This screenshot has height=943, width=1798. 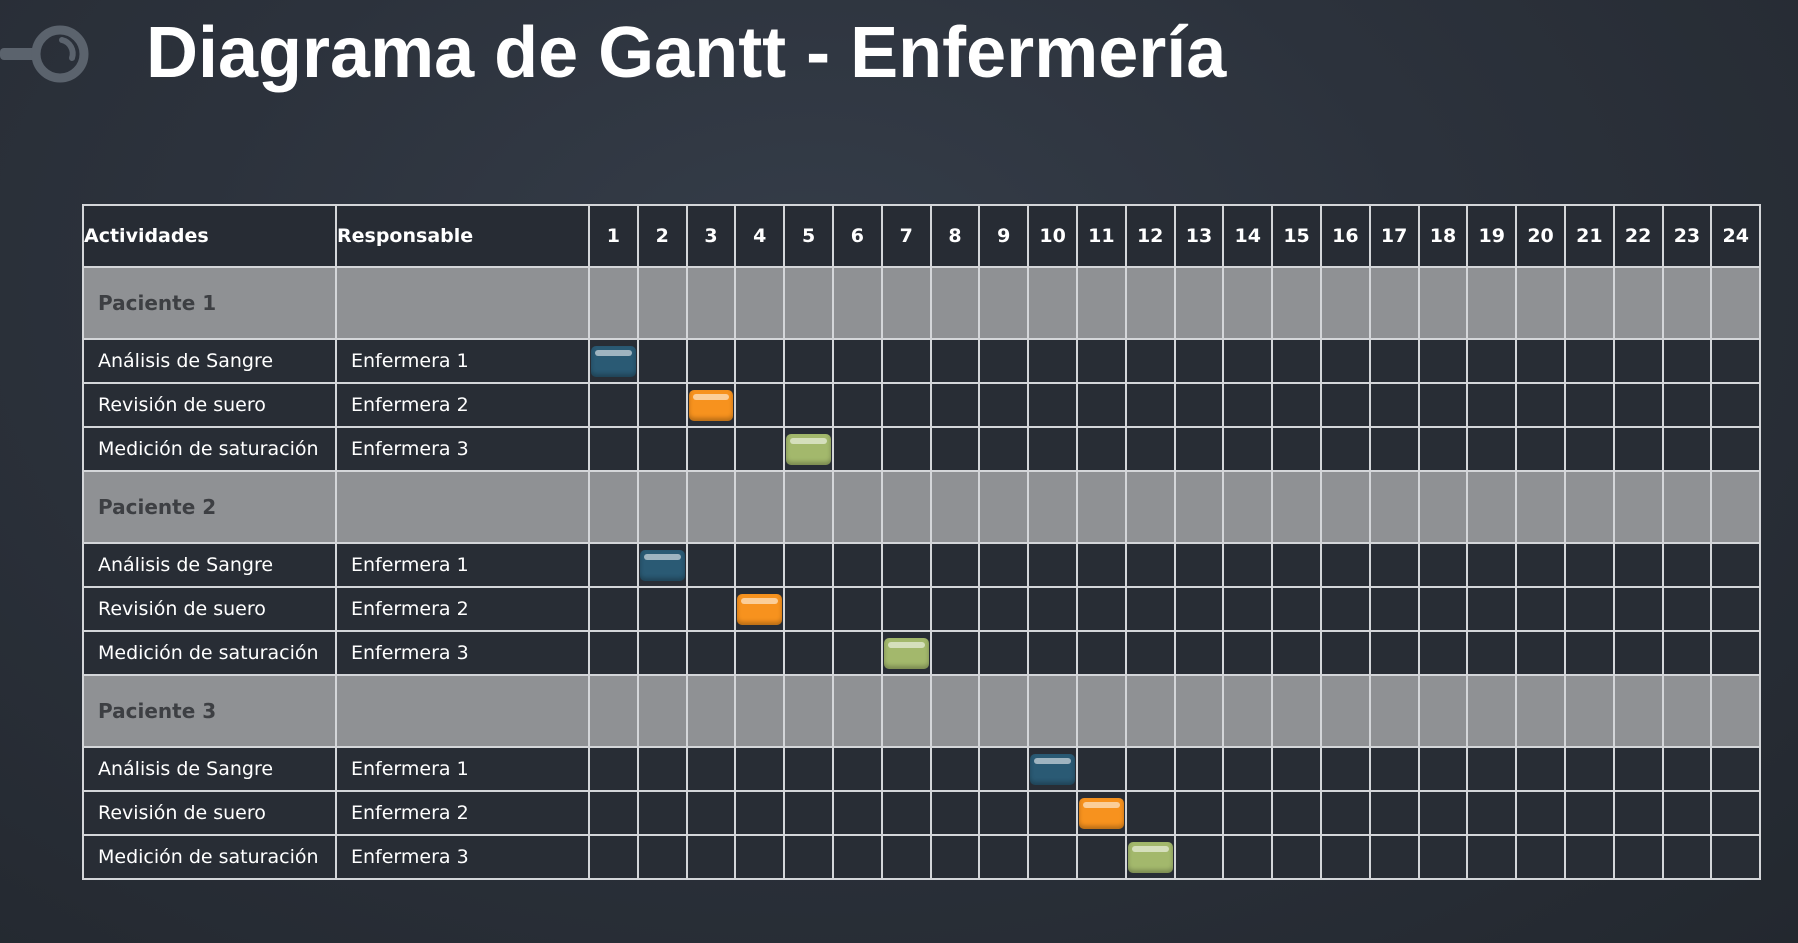 I want to click on patient-group-label: Paciente 1, so click(x=209, y=303).